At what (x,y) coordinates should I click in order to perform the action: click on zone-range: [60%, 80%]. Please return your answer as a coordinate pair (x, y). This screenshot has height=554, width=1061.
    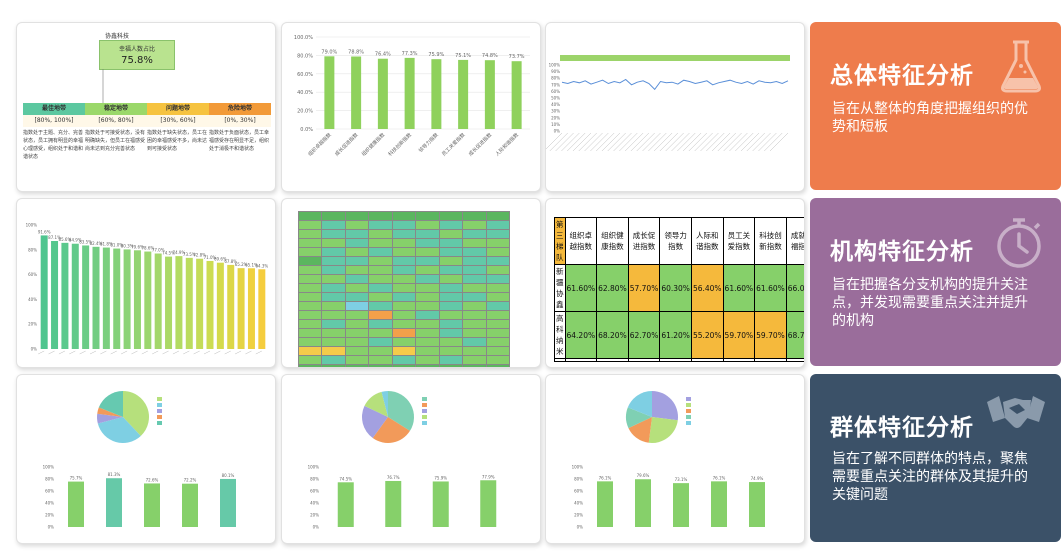
    Looking at the image, I should click on (116, 121).